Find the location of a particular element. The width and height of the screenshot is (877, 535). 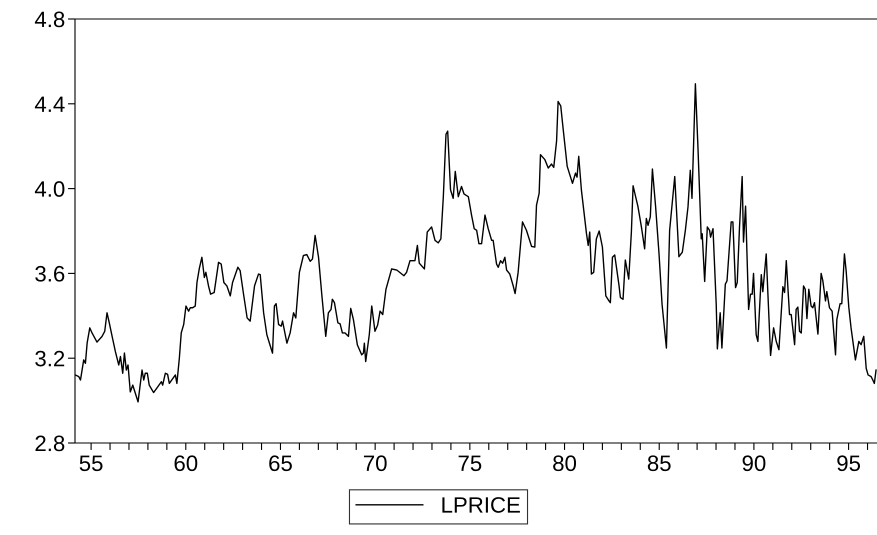

y-tick-label: 3.6 is located at coordinates (49, 274).